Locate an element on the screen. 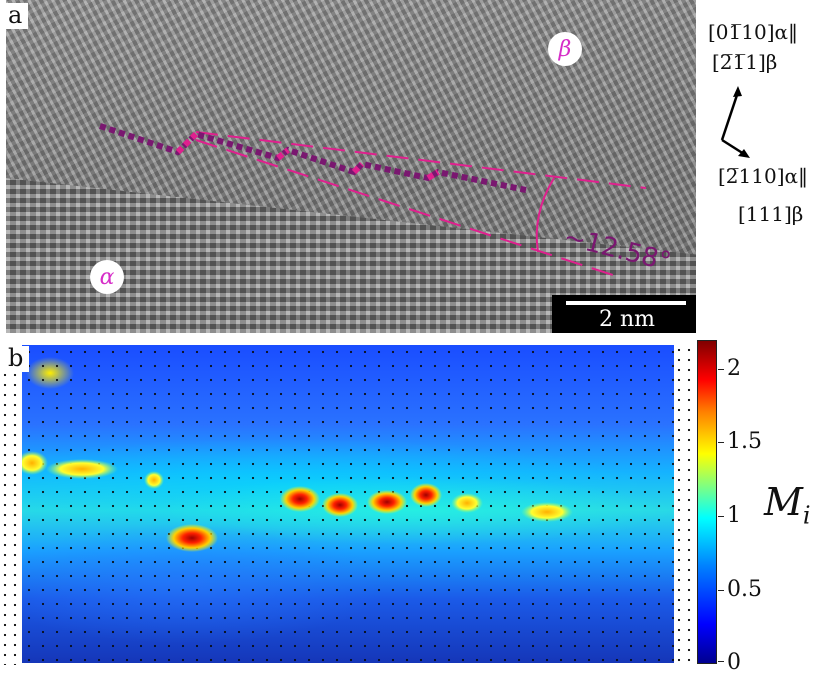  scale-bar: 2 nm is located at coordinates (624, 314).